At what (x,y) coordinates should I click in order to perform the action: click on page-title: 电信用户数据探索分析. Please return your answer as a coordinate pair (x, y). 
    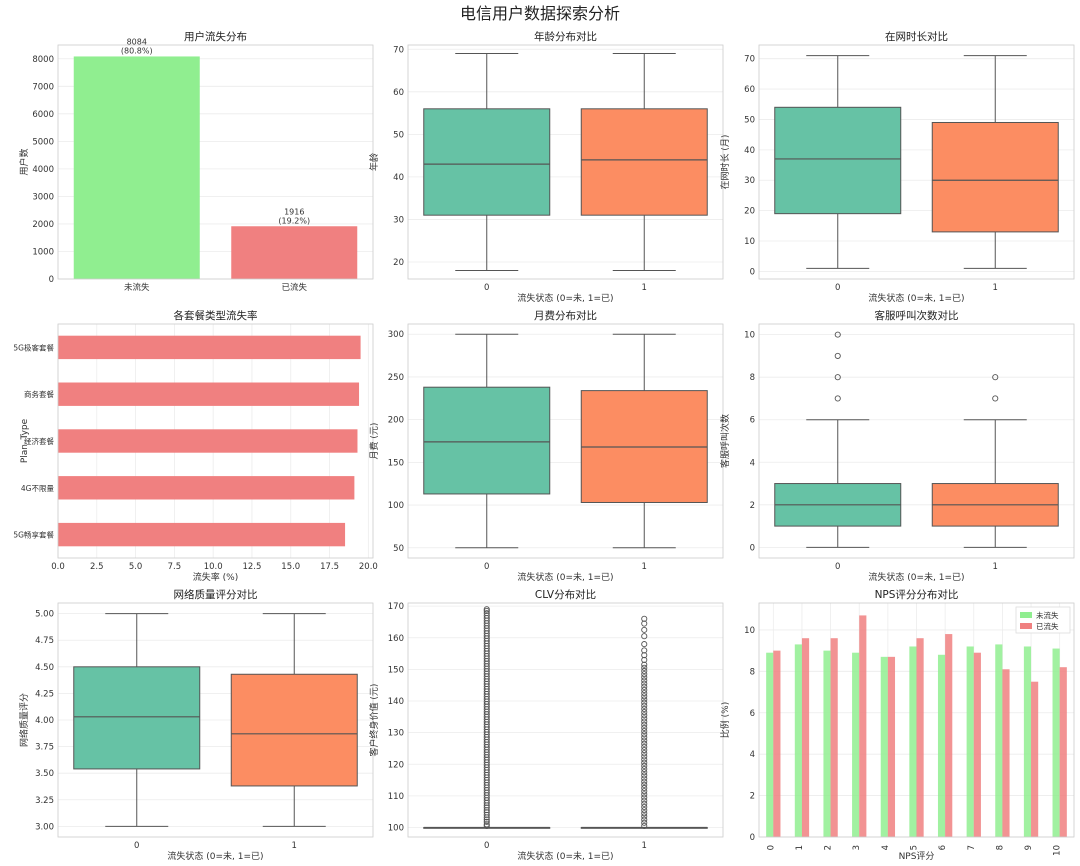
    Looking at the image, I should click on (540, 13).